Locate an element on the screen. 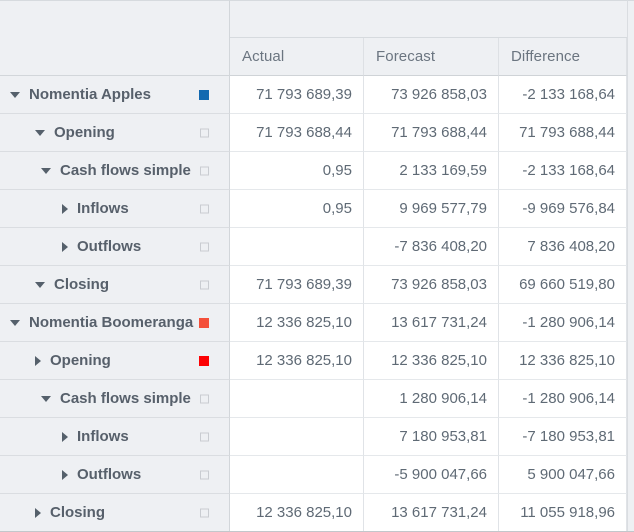 This screenshot has height=532, width=634. tree-row-label: Nomentia Boomeranga is located at coordinates (115, 323).